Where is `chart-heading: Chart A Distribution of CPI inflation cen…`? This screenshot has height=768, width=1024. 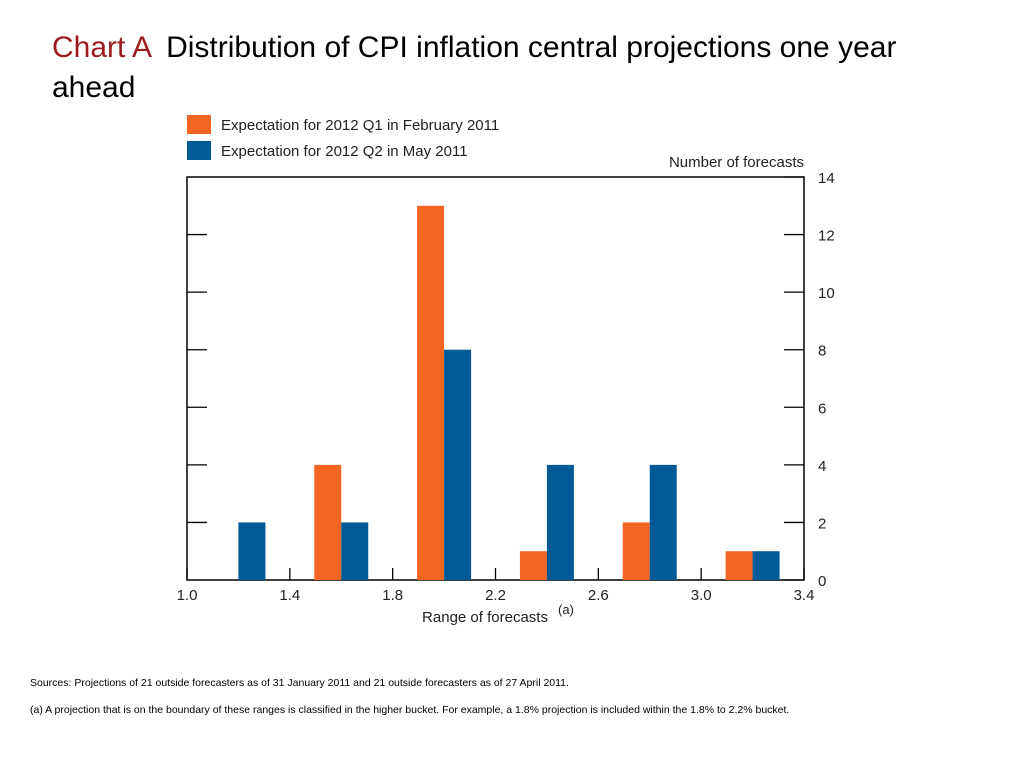
chart-heading: Chart A Distribution of CPI inflation cen… is located at coordinates (502, 68).